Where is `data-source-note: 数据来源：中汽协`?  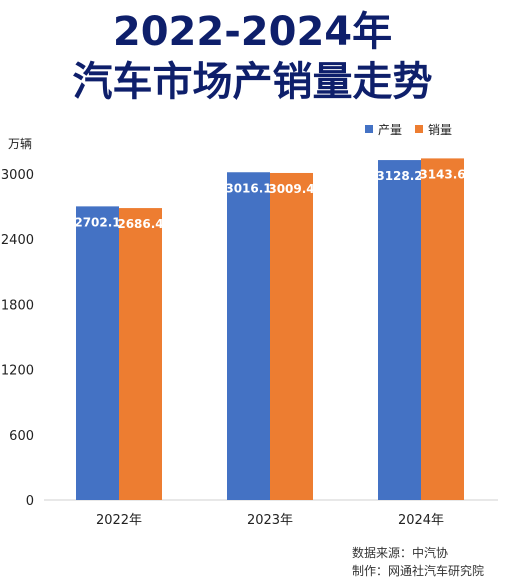
data-source-note: 数据来源：中汽协 is located at coordinates (400, 553).